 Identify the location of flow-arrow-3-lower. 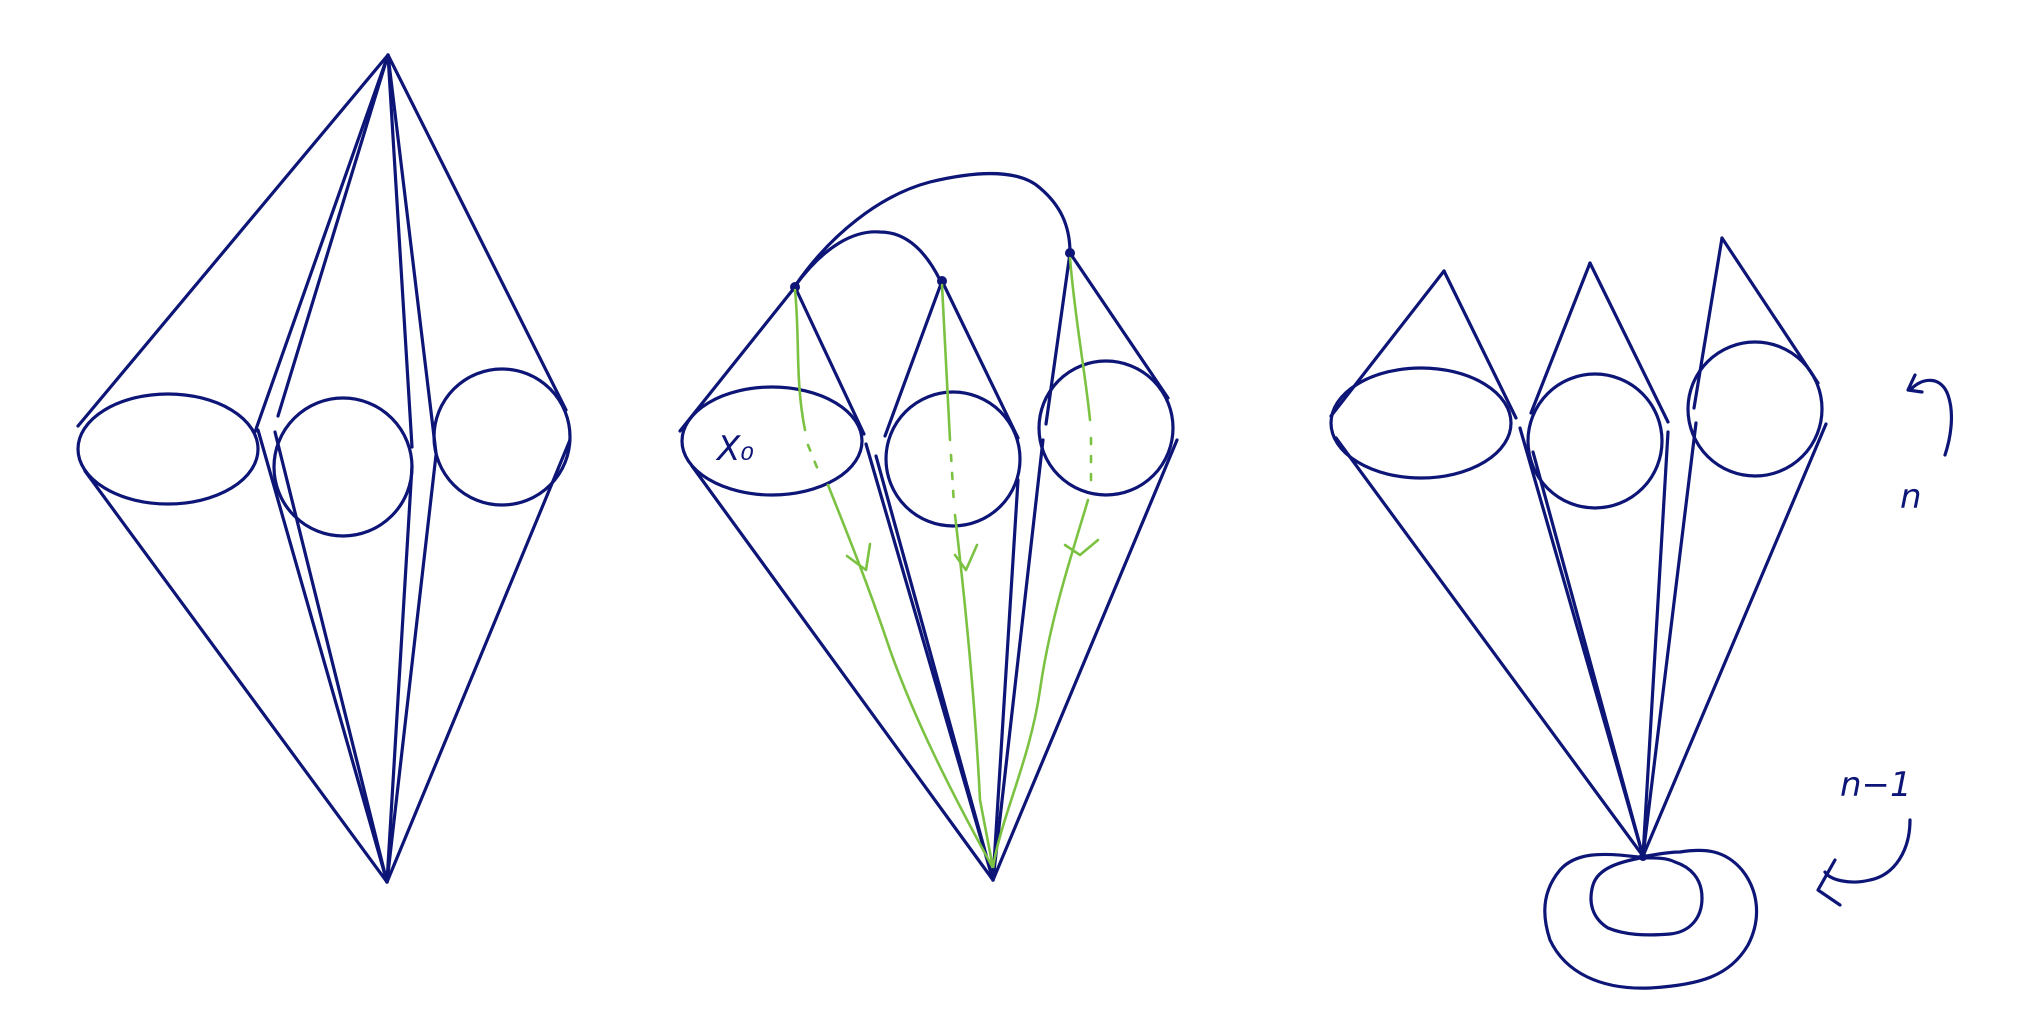
(1040, 684).